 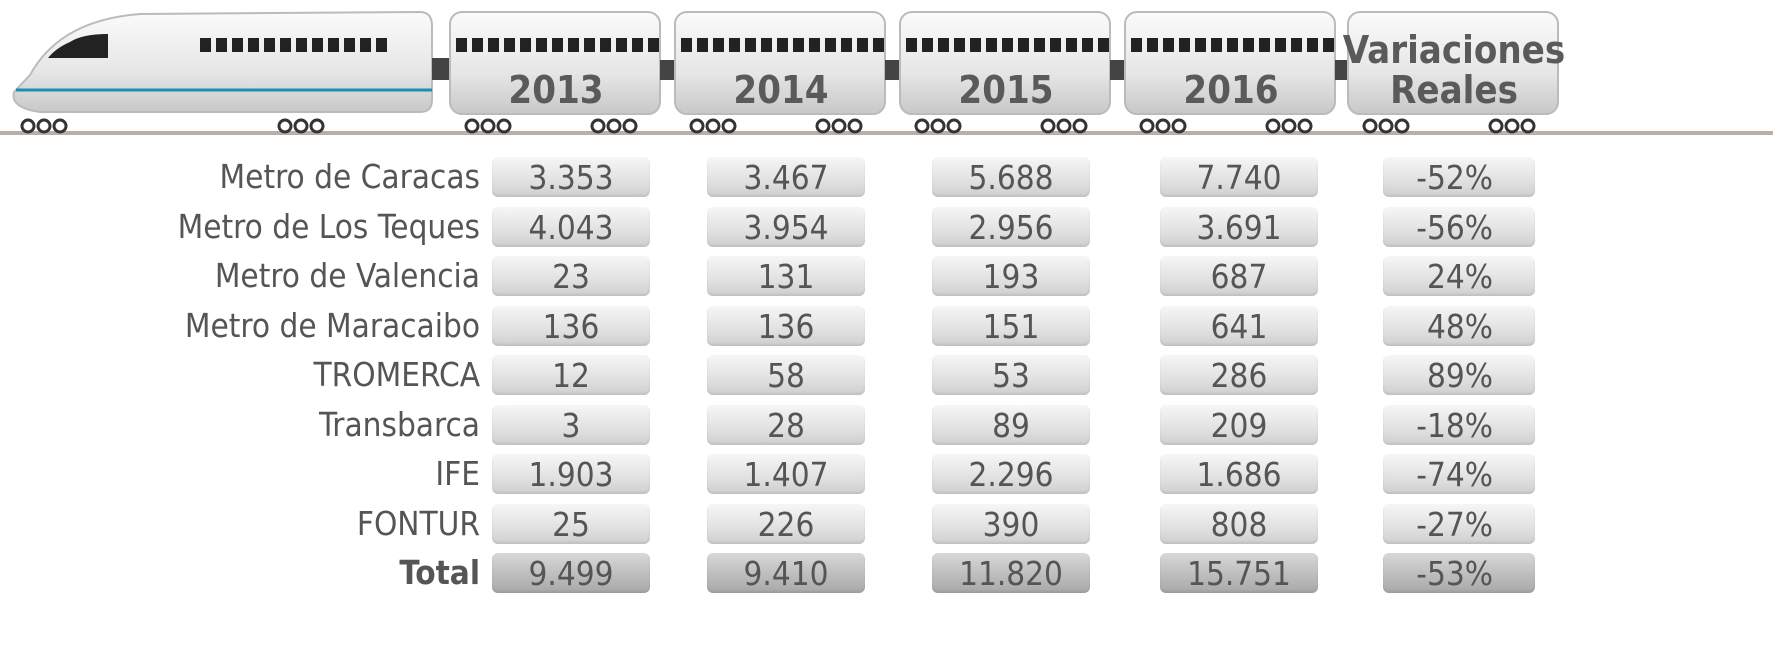 I want to click on cell: 7.740, so click(x=1239, y=177).